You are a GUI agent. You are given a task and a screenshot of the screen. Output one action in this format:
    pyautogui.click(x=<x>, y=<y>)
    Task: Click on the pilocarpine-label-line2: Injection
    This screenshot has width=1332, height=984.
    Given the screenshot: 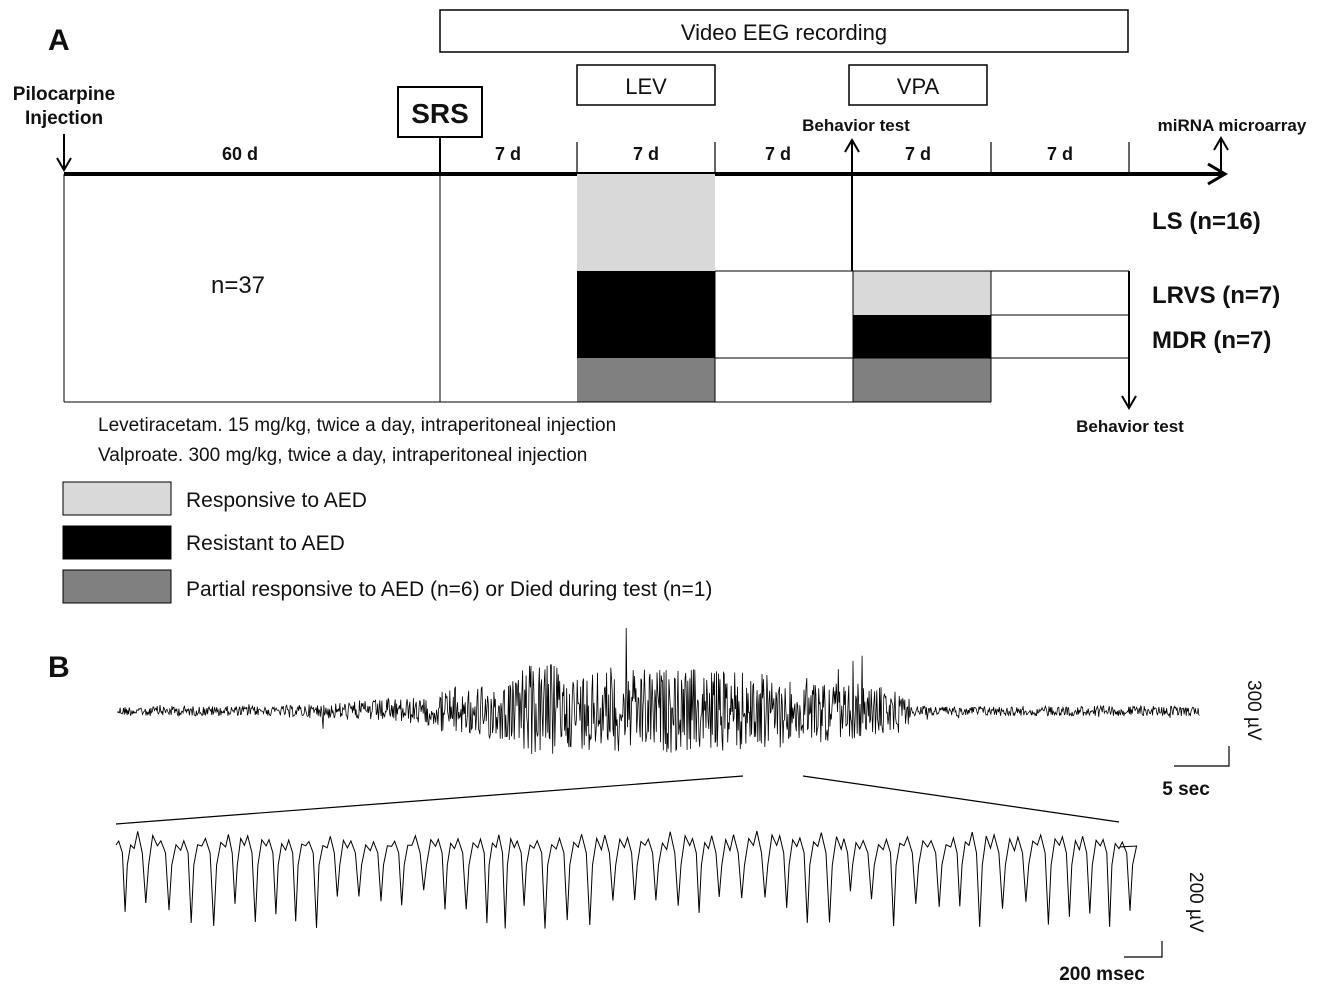 What is the action you would take?
    pyautogui.click(x=64, y=118)
    